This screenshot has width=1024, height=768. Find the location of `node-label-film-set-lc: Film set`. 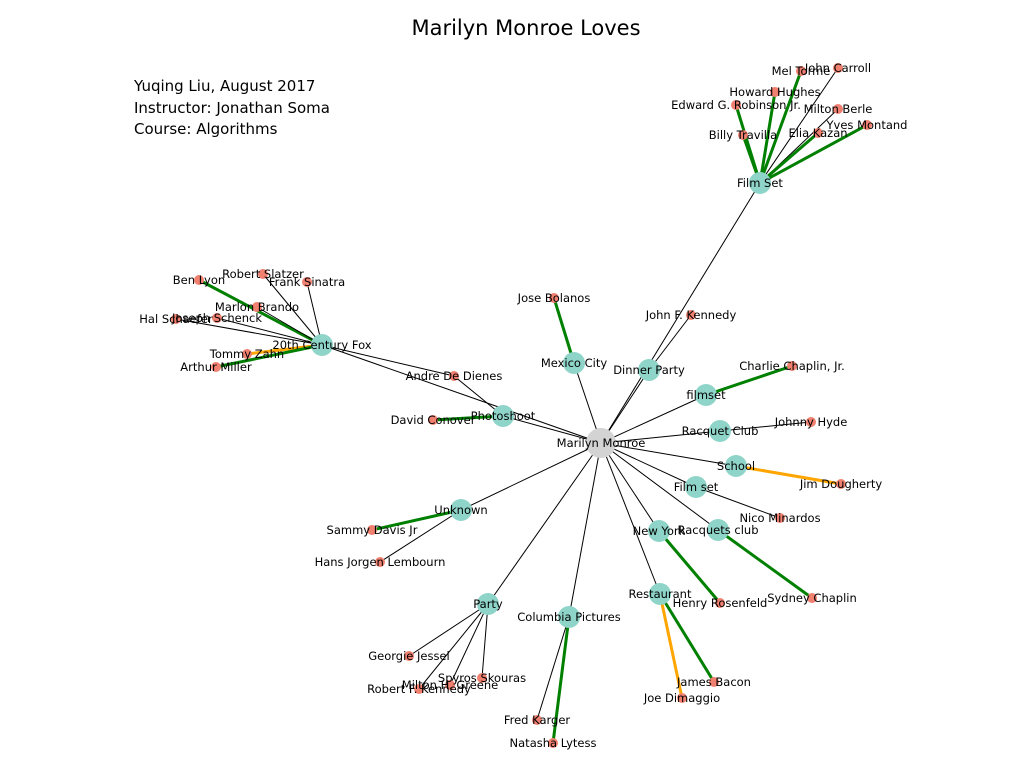

node-label-film-set-lc: Film set is located at coordinates (696, 487).